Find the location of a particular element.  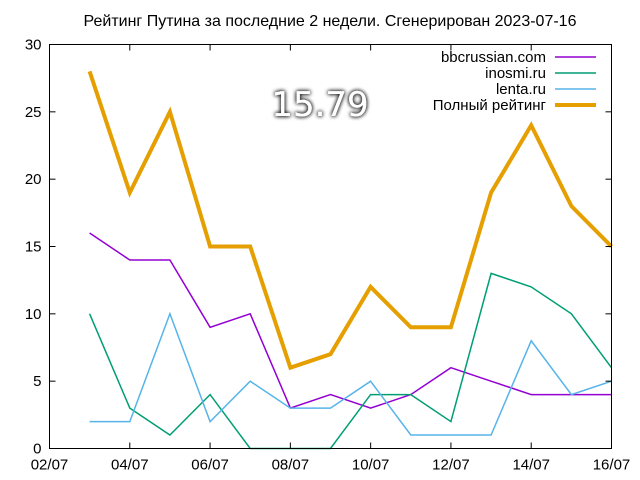

x-tick-label: 06/07 is located at coordinates (210, 465).